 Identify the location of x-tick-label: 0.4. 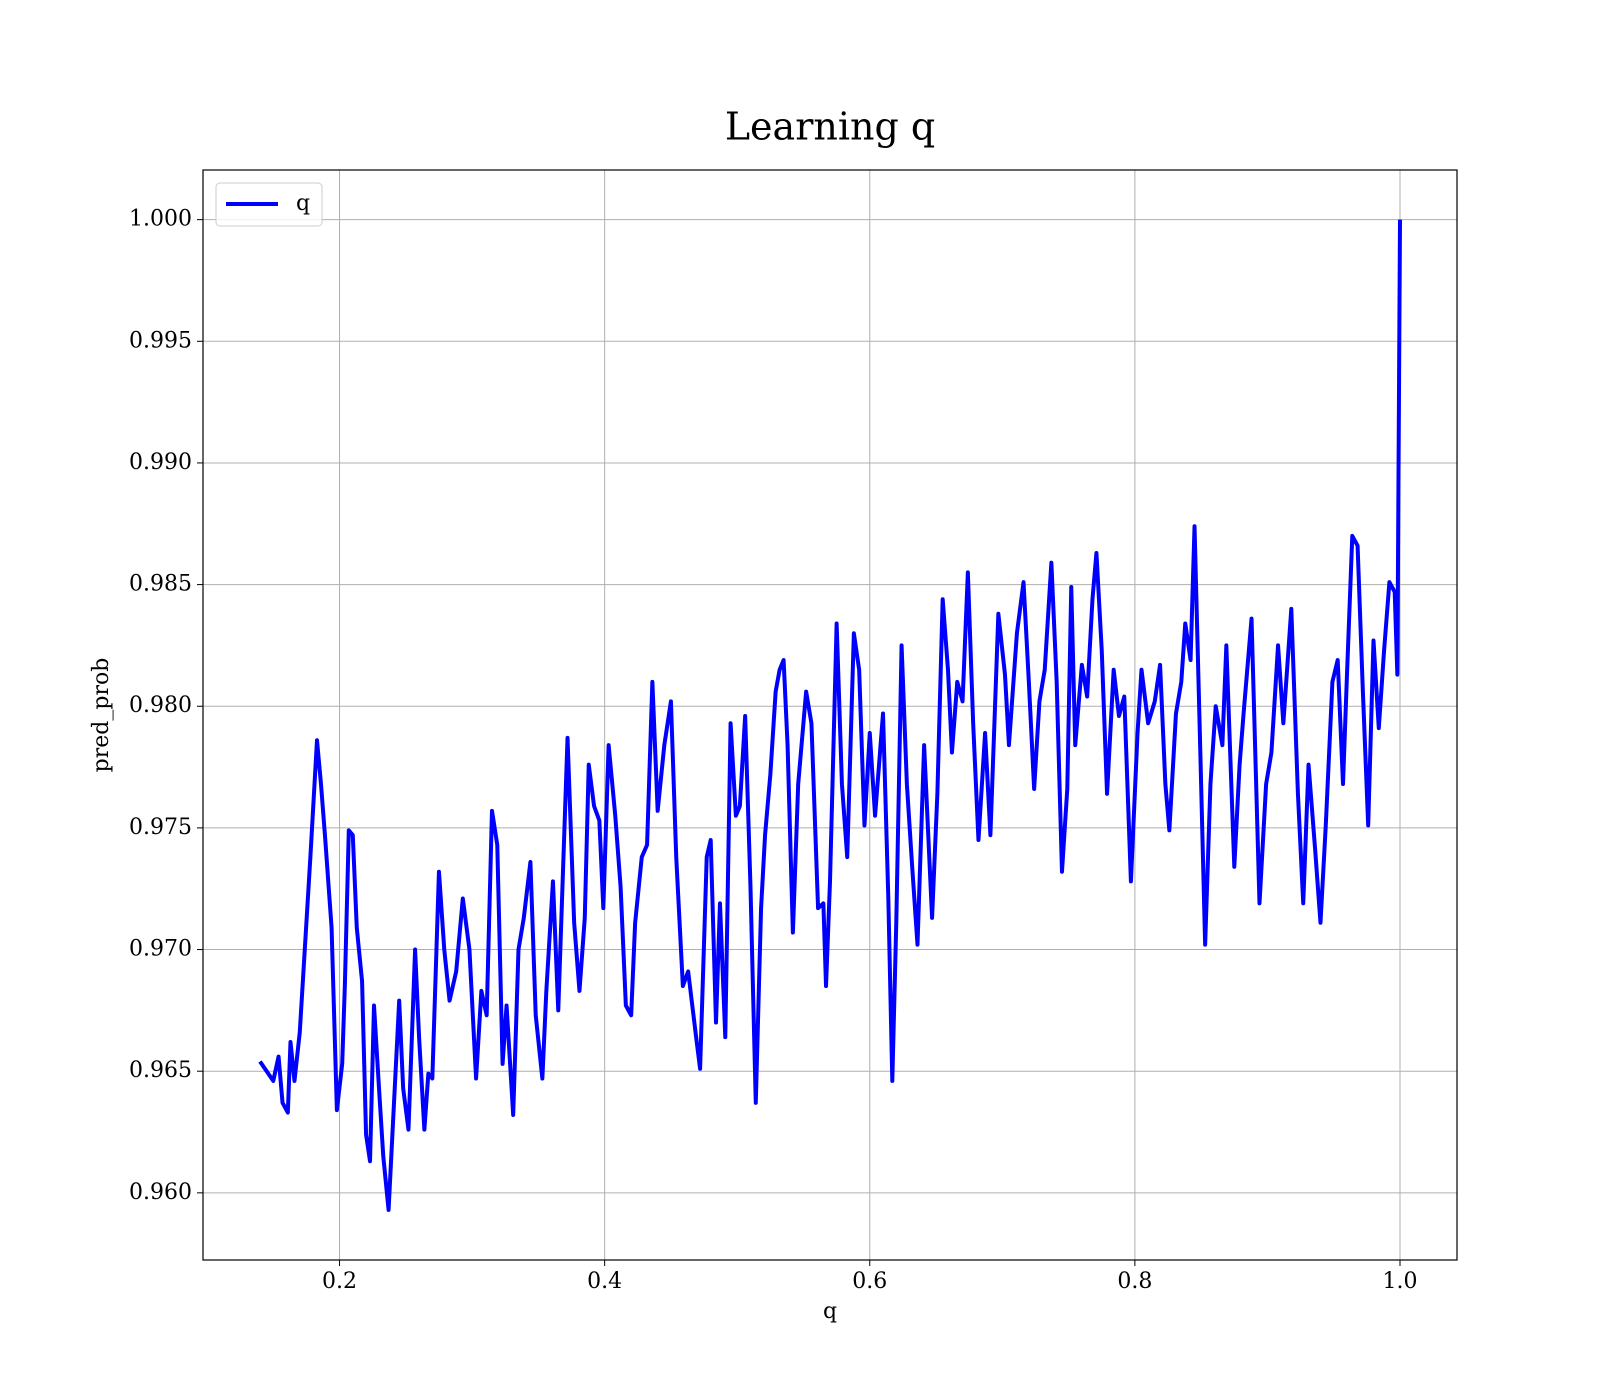
(604, 1281).